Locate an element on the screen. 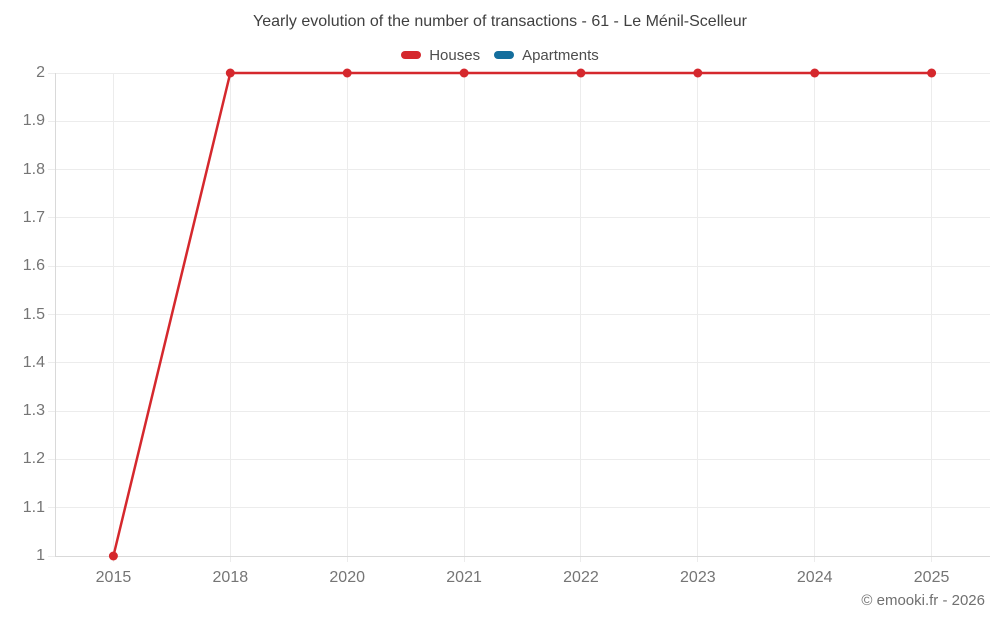 Image resolution: width=1000 pixels, height=625 pixels. y-tick-label: 1.5 is located at coordinates (33, 314).